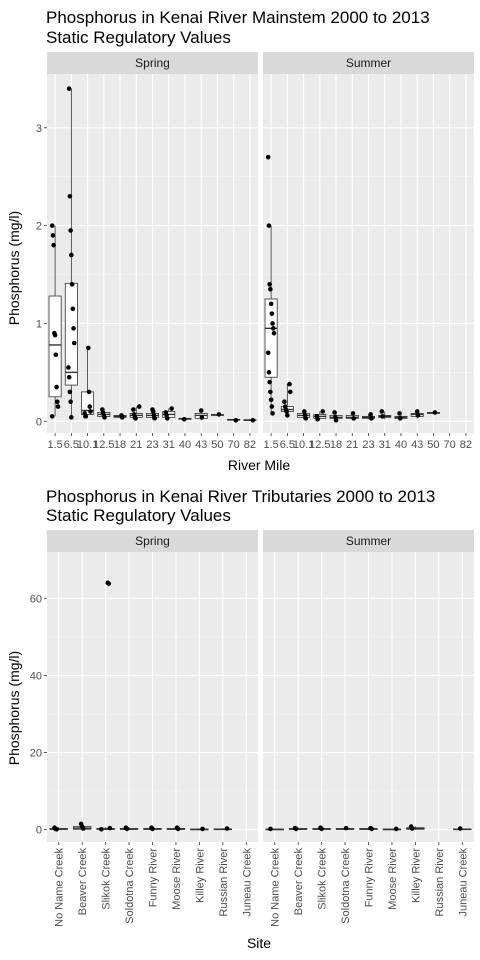 Image resolution: width=480 pixels, height=960 pixels. I want to click on mainstem-y-tick-label: 3, so click(39, 129).